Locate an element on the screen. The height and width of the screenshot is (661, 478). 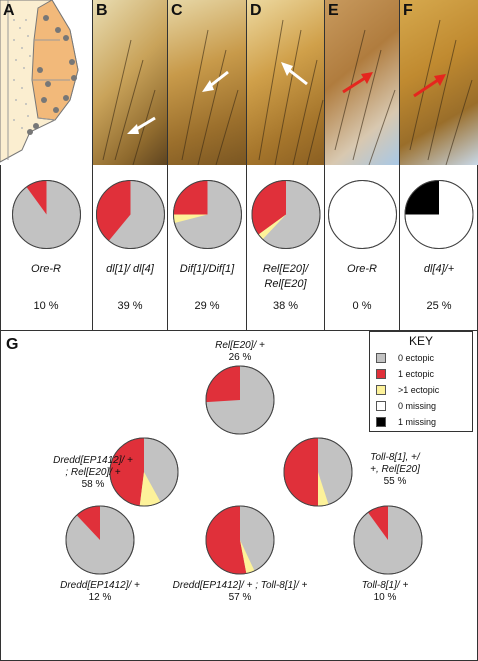
pie-chart-g4 is located at coordinates (100, 540).